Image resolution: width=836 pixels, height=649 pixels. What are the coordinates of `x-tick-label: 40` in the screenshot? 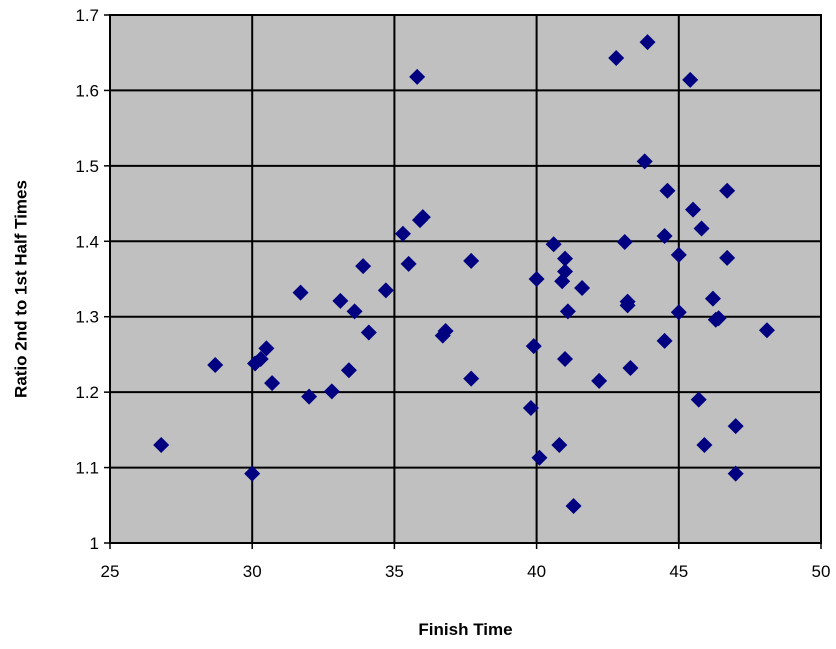 It's located at (536, 571).